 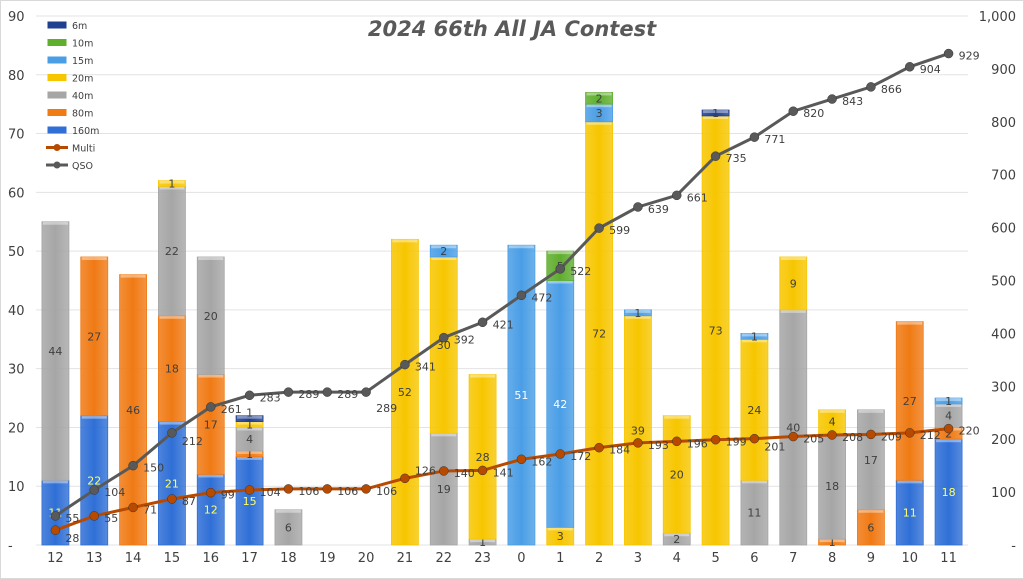 I want to click on y2-tick-label: 900, so click(x=1003, y=70).